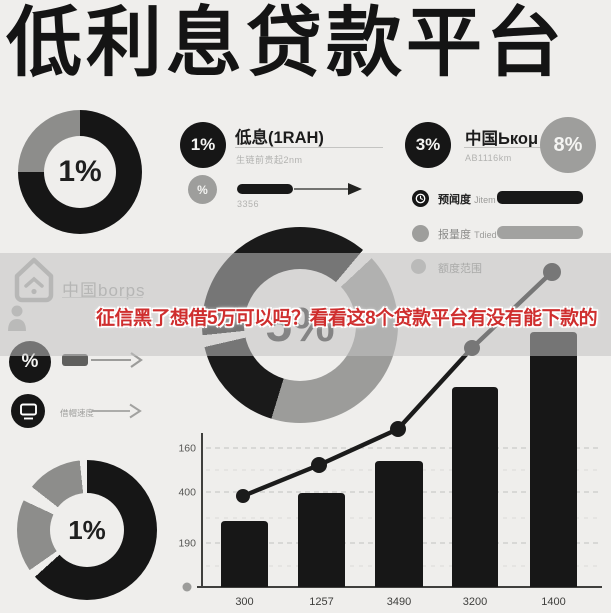 The image size is (611, 613). I want to click on svg-text: 3200, so click(475, 602).